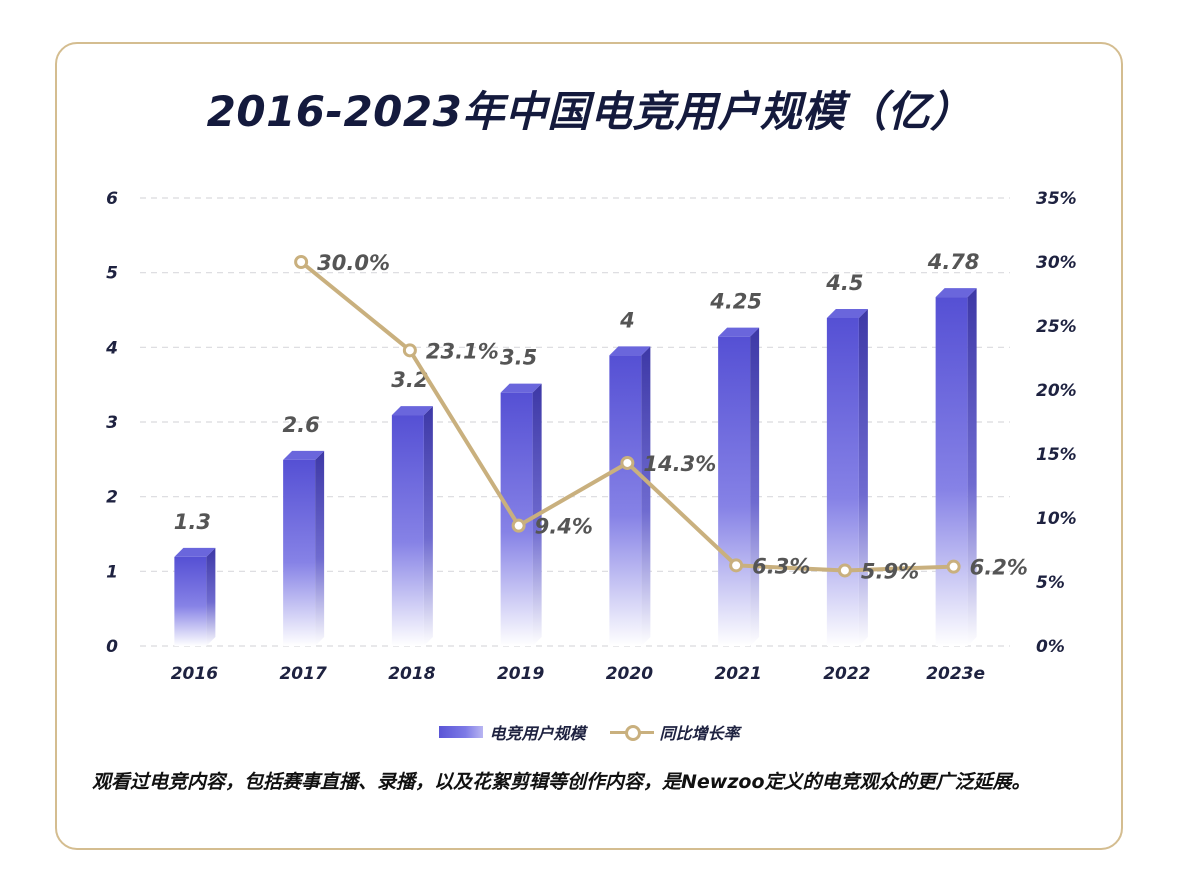  Describe the element at coordinates (589, 732) in the screenshot. I see `legend: 电竞用户规模 同比增长率` at that location.